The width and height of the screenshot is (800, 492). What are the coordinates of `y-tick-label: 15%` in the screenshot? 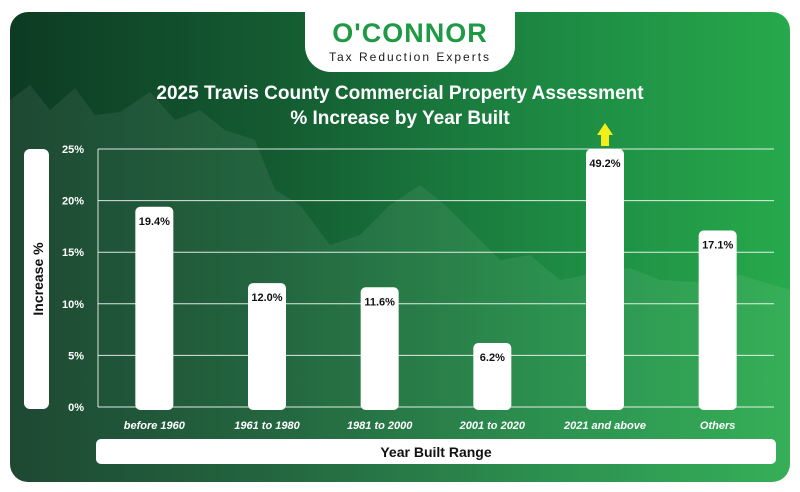 It's located at (73, 253).